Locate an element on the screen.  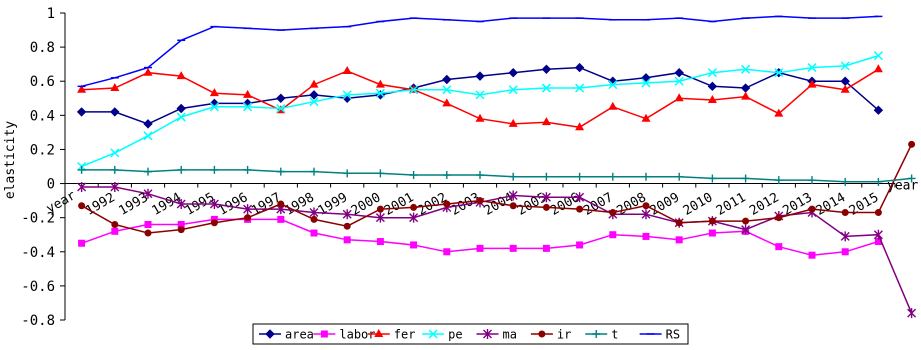
legend-box is located at coordinates (470, 334).